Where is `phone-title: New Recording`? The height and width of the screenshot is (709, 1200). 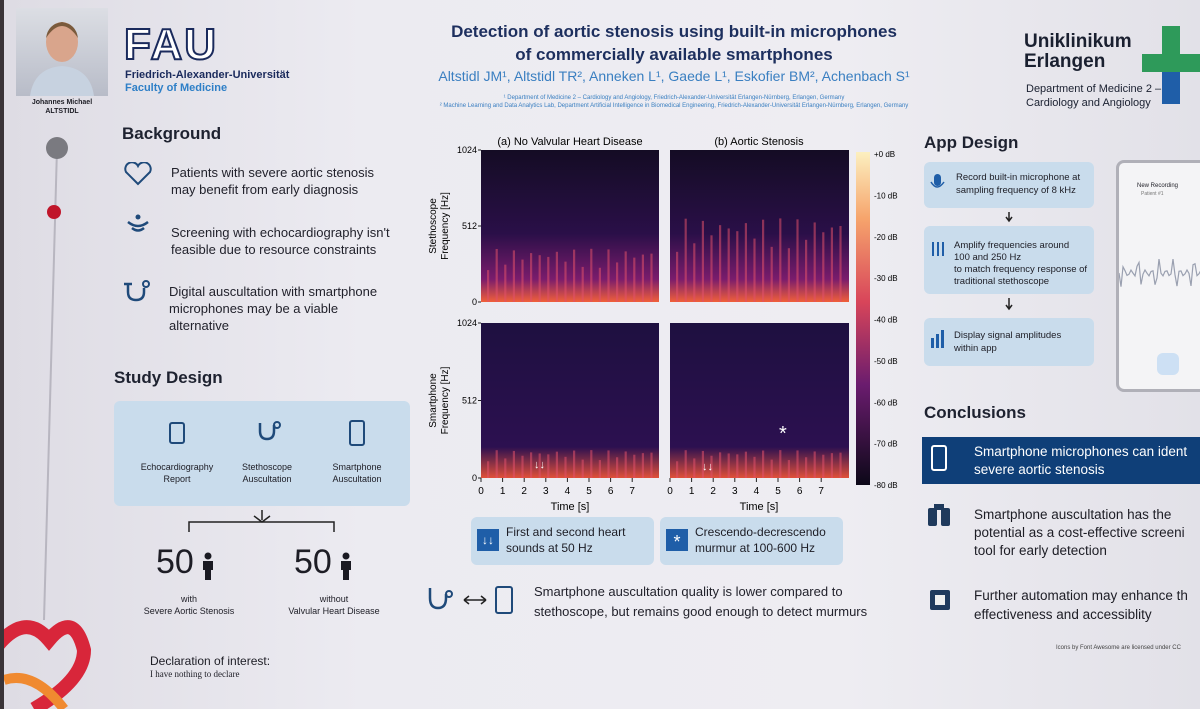
phone-title: New Recording is located at coordinates (1158, 186).